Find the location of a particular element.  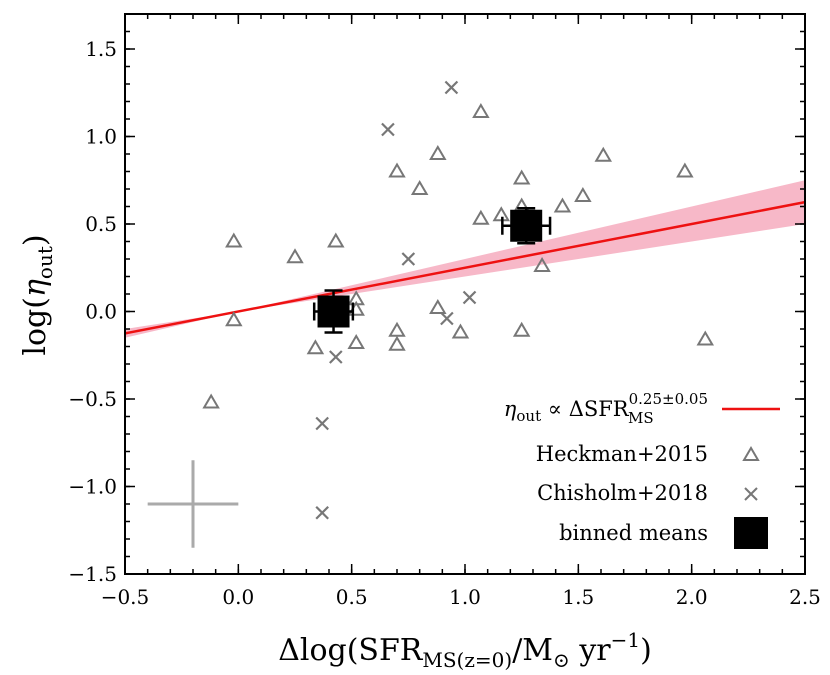

x-axis-title-mid: /M is located at coordinates (532, 650).